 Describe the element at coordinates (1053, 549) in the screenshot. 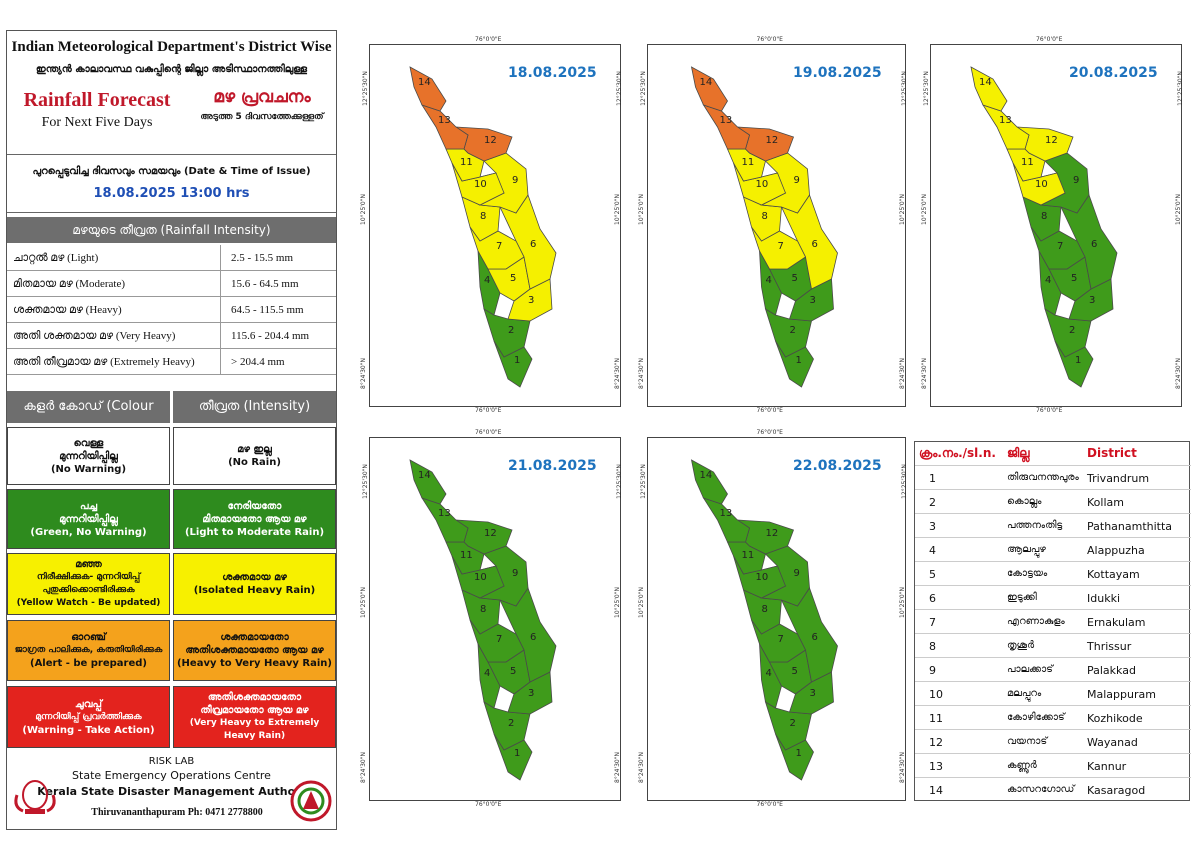

I see `table-row: 4 ആലപ്പുഴ Alappuzha` at that location.